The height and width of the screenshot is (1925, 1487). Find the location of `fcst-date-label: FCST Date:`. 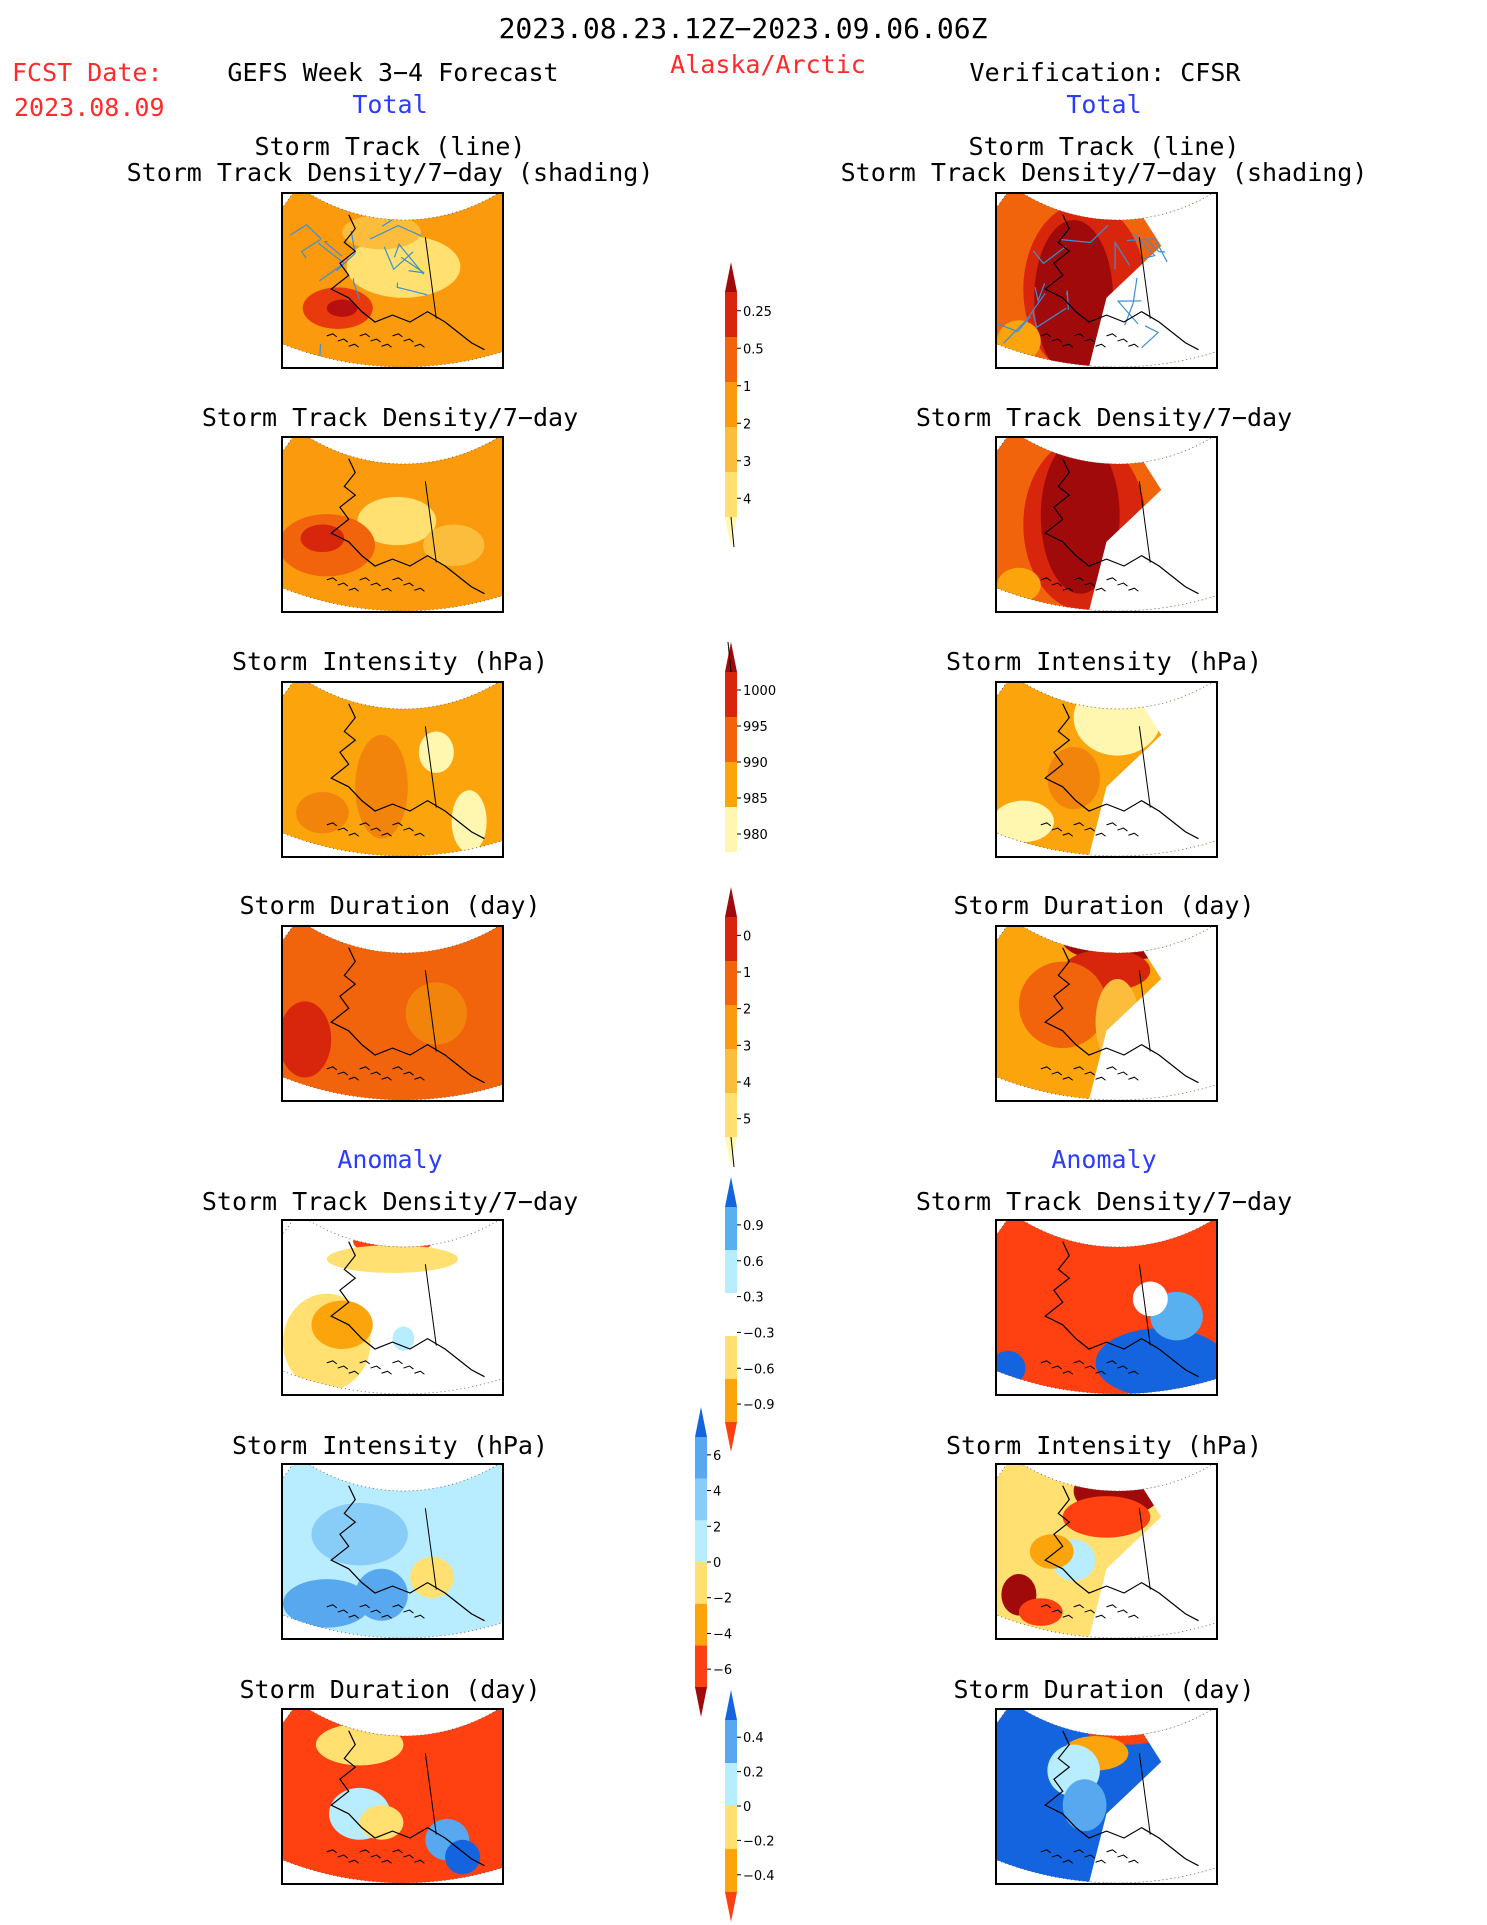

fcst-date-label: FCST Date: is located at coordinates (87, 72).